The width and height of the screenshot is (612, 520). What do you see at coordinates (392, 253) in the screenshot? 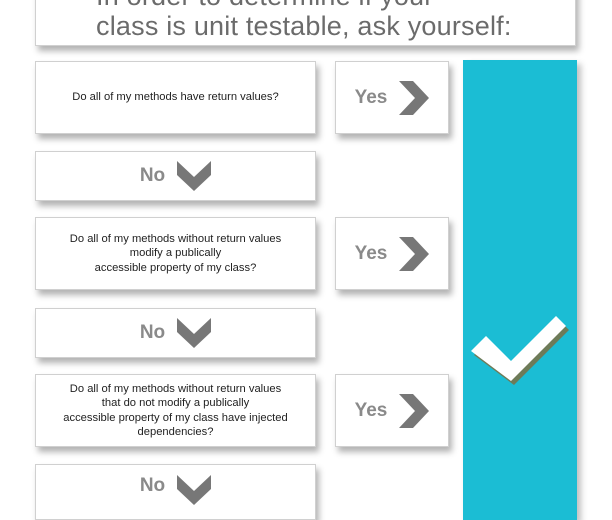
I see `yes-box-2: Yes` at bounding box center [392, 253].